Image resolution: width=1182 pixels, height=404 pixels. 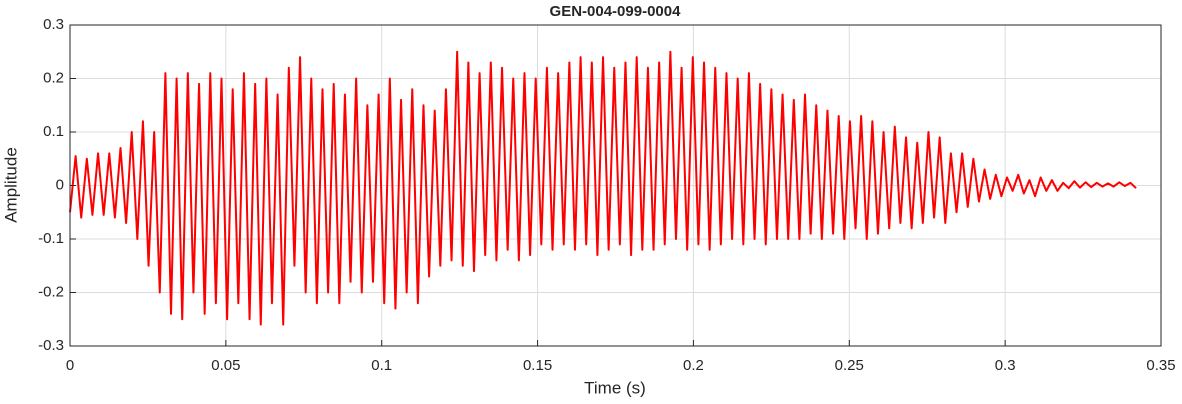 I want to click on x-tick-label: 0.35, so click(x=1160, y=365).